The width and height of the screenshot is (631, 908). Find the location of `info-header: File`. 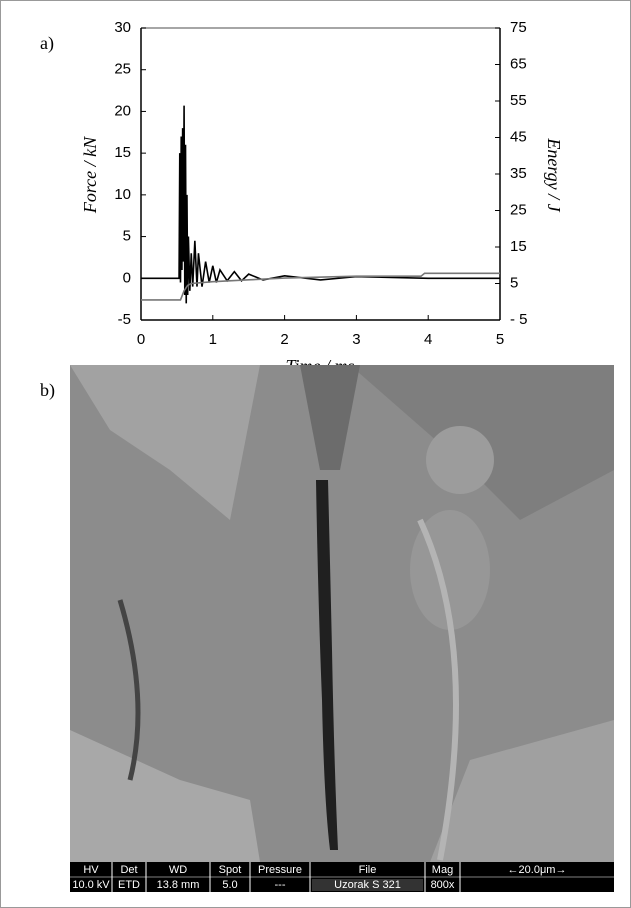

info-header: File is located at coordinates (368, 870).